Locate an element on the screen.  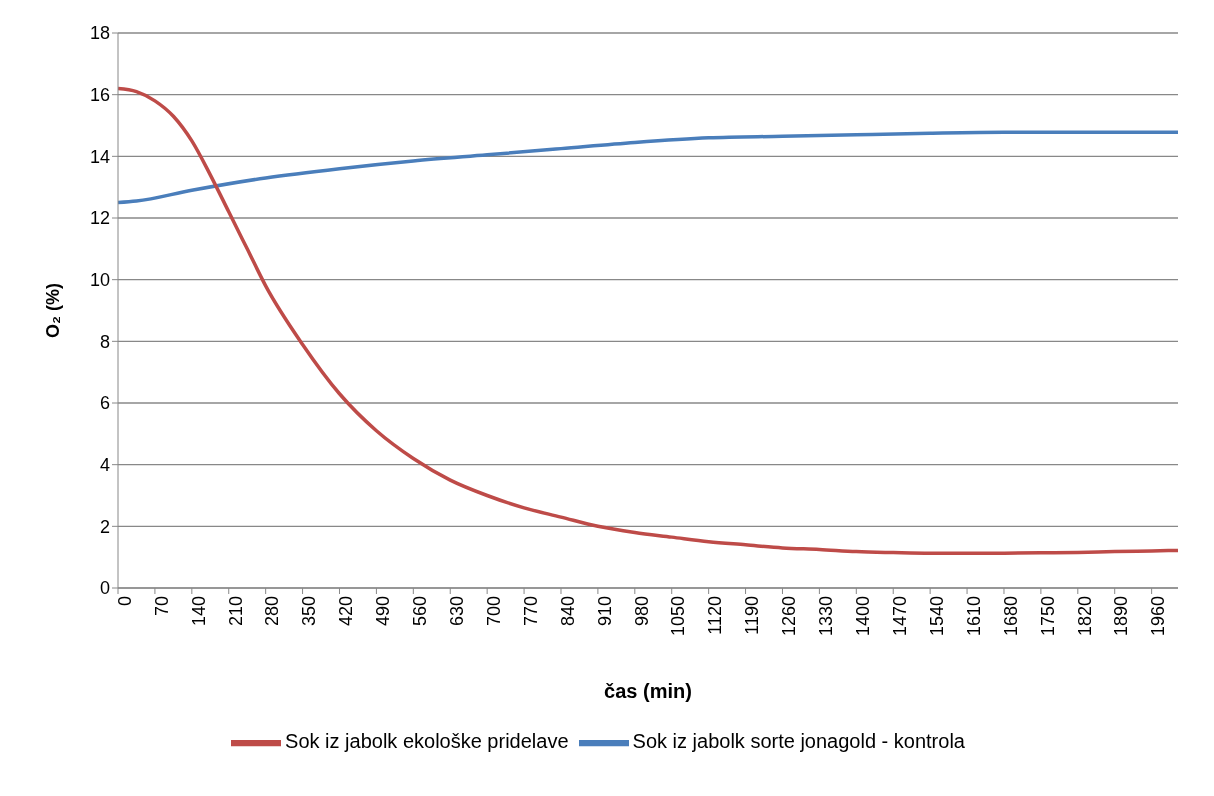
legend-label: Sok iz jabolk ekološke pridelave is located at coordinates (427, 741).